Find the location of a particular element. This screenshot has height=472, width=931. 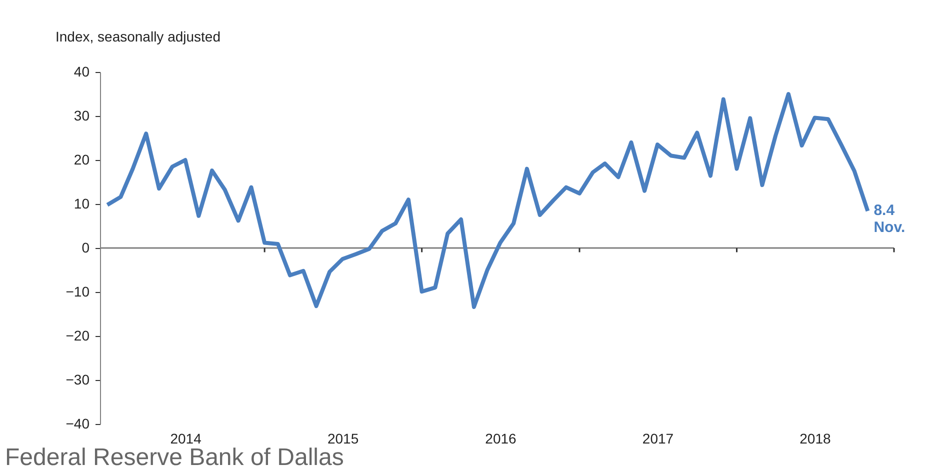

y-tick-label: 20 is located at coordinates (82, 160).